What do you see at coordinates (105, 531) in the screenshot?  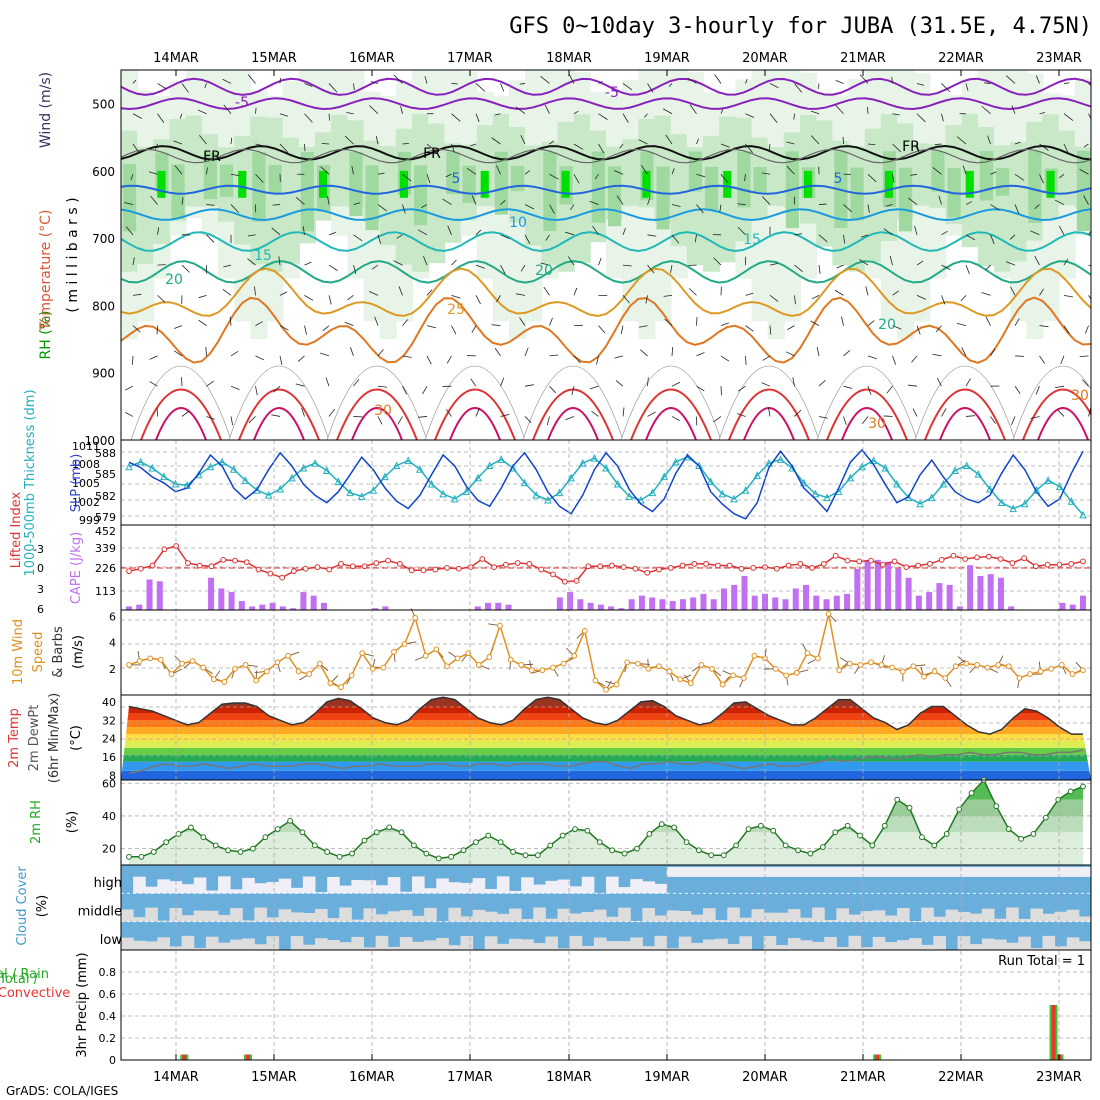 I see `cape-tick: 452` at bounding box center [105, 531].